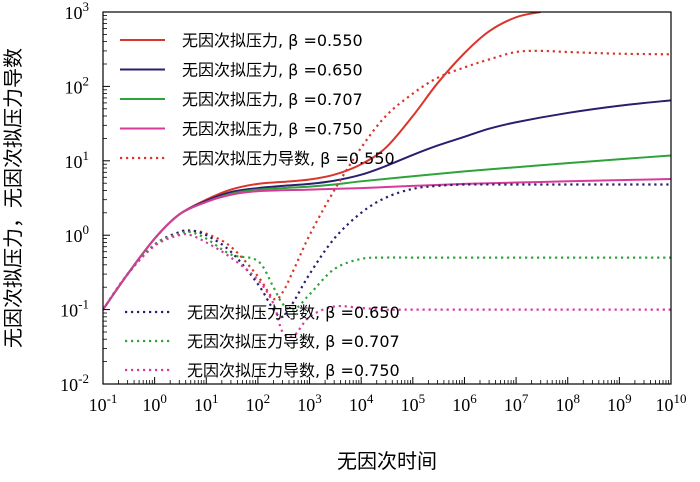  What do you see at coordinates (567, 403) in the screenshot?
I see `x-tick-label: 10⁸` at bounding box center [567, 403].